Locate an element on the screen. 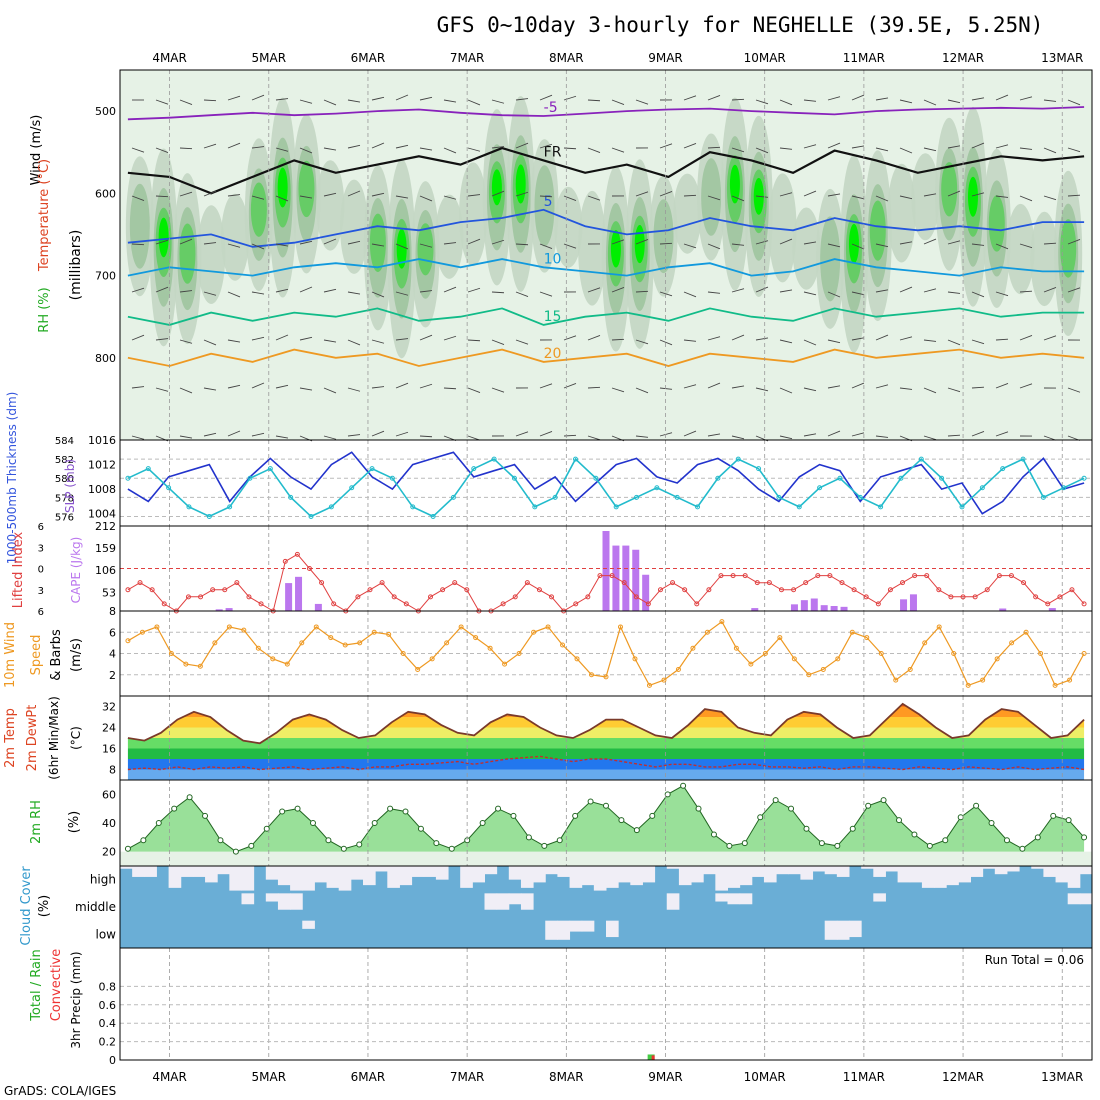 This screenshot has height=1100, width=1100. precip-tick: 0.2 is located at coordinates (108, 1042).